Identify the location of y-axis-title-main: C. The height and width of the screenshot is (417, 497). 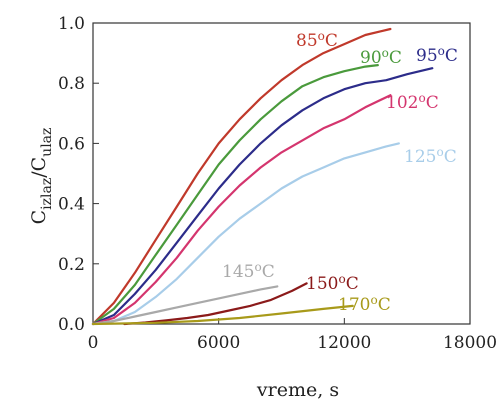
(39, 217).